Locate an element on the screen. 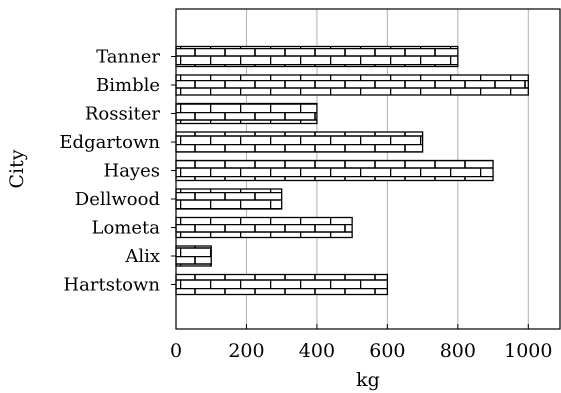 This screenshot has width=561, height=393. x-axis-ticks: 0 200 400 600 800 1000 is located at coordinates (361, 343).